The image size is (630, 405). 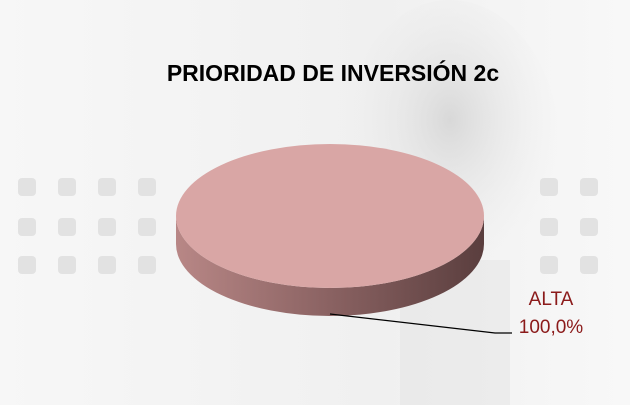 What do you see at coordinates (551, 327) in the screenshot?
I see `data-label-value: 100,0%` at bounding box center [551, 327].